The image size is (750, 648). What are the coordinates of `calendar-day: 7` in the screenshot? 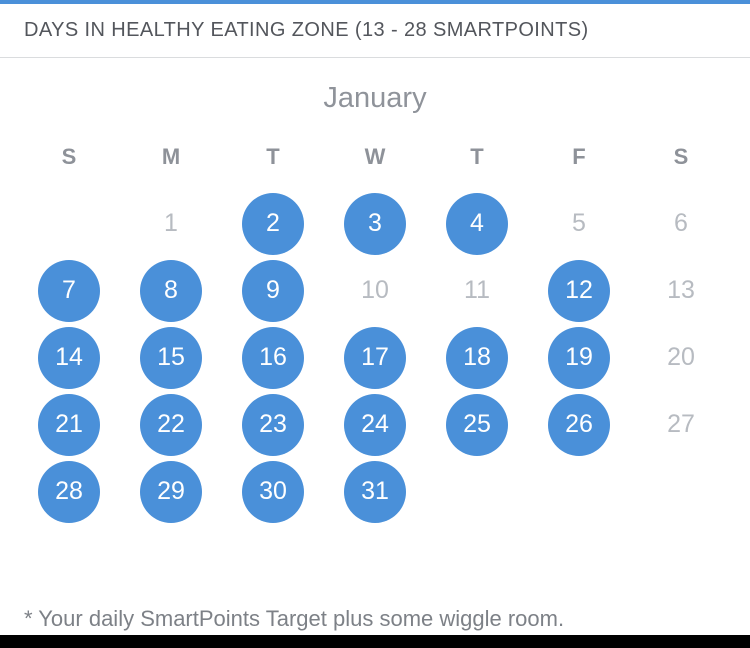 It's located at (69, 290).